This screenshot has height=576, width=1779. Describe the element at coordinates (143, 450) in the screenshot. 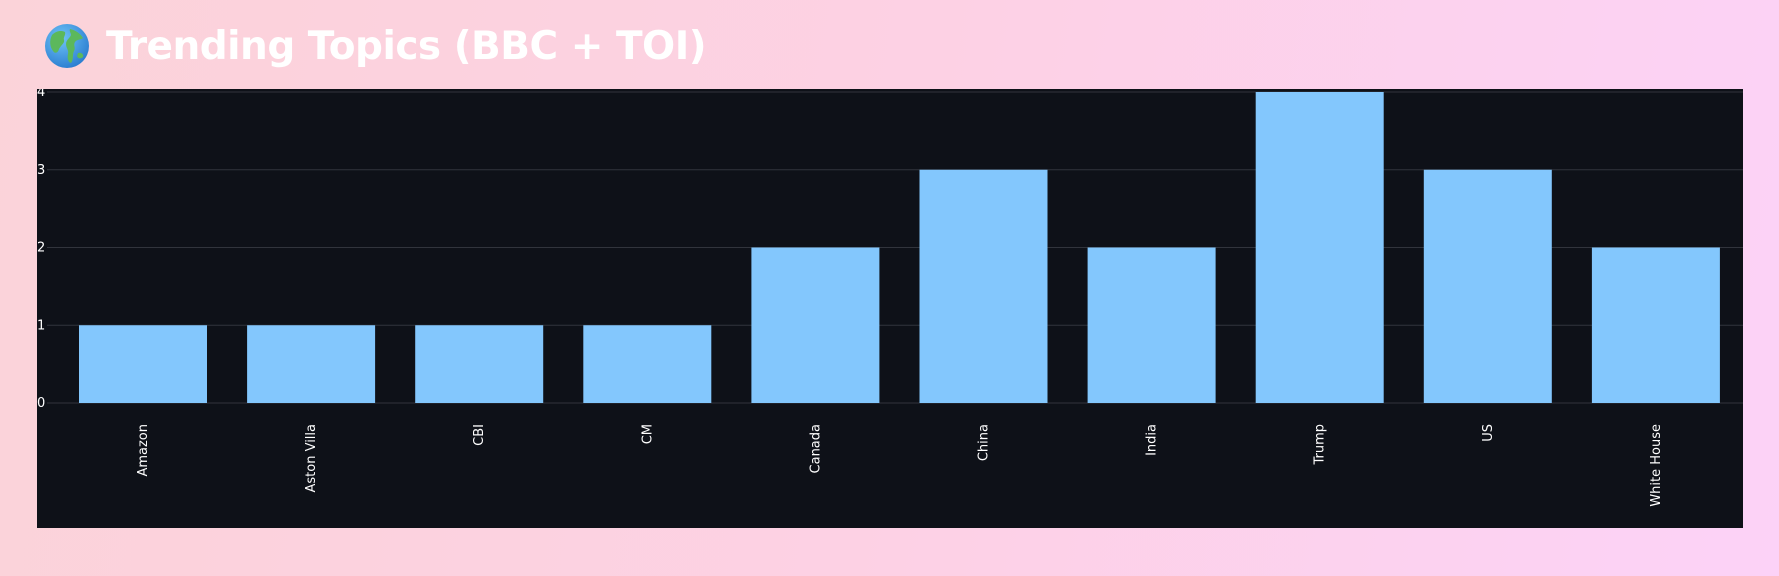

I see `x-tick-label: Amazon` at that location.